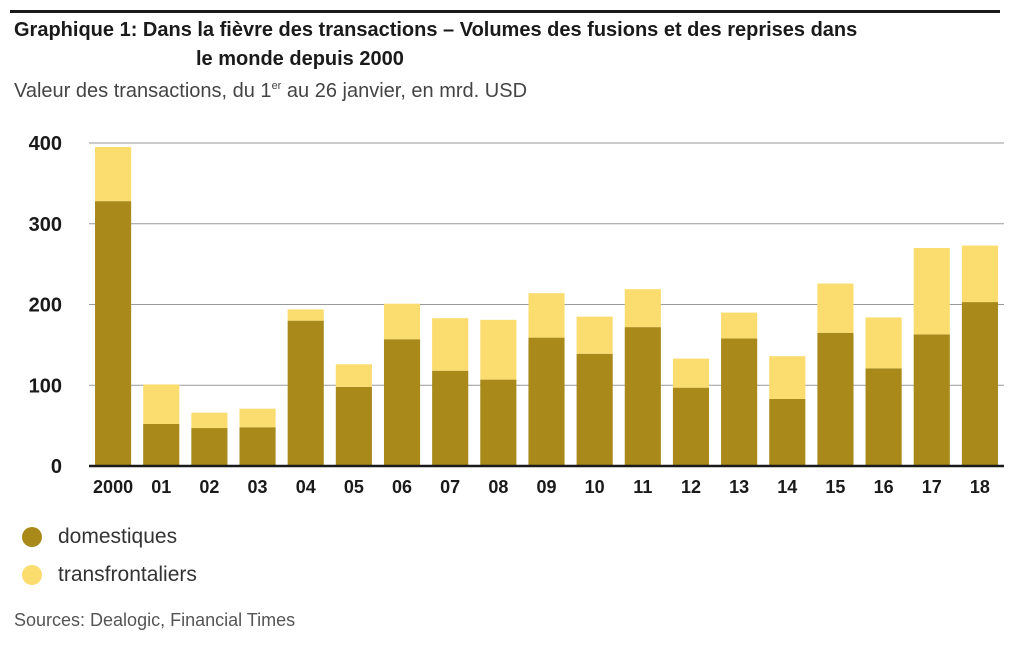 The width and height of the screenshot is (1023, 649). What do you see at coordinates (45, 144) in the screenshot?
I see `y-tick-label-400: 400` at bounding box center [45, 144].